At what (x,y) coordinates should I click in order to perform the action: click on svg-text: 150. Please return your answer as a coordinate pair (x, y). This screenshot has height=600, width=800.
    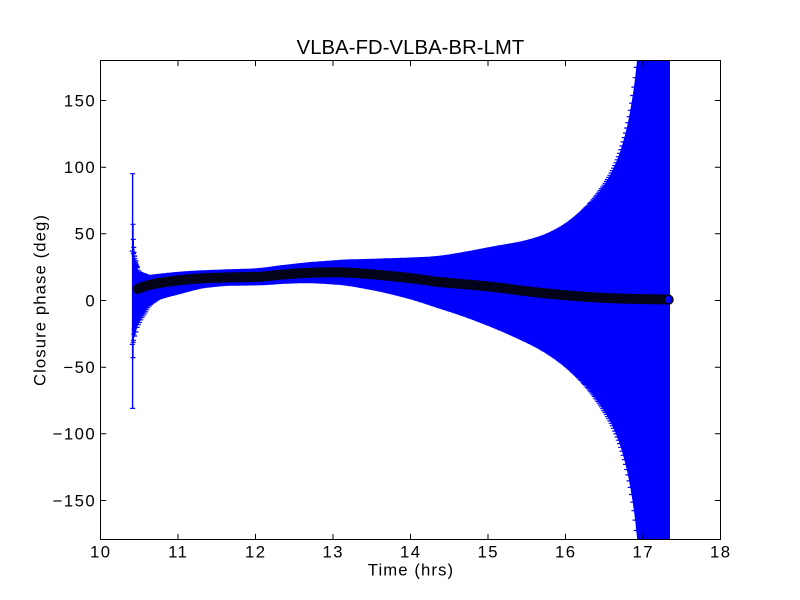
    Looking at the image, I should click on (80, 100).